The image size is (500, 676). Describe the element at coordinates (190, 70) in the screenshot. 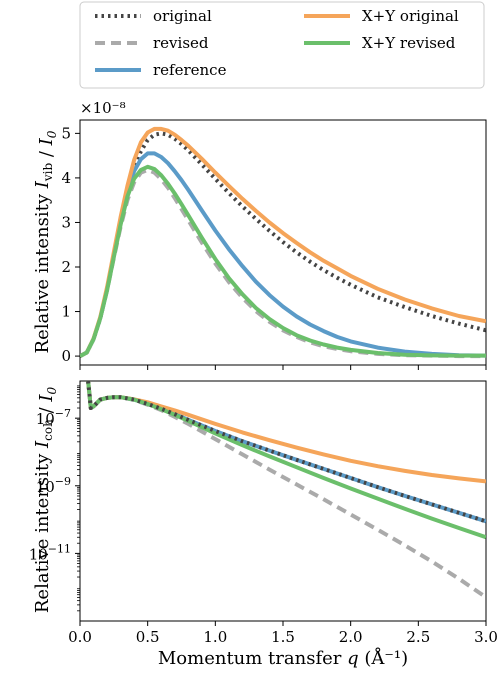

I see `legend-label: reference` at that location.